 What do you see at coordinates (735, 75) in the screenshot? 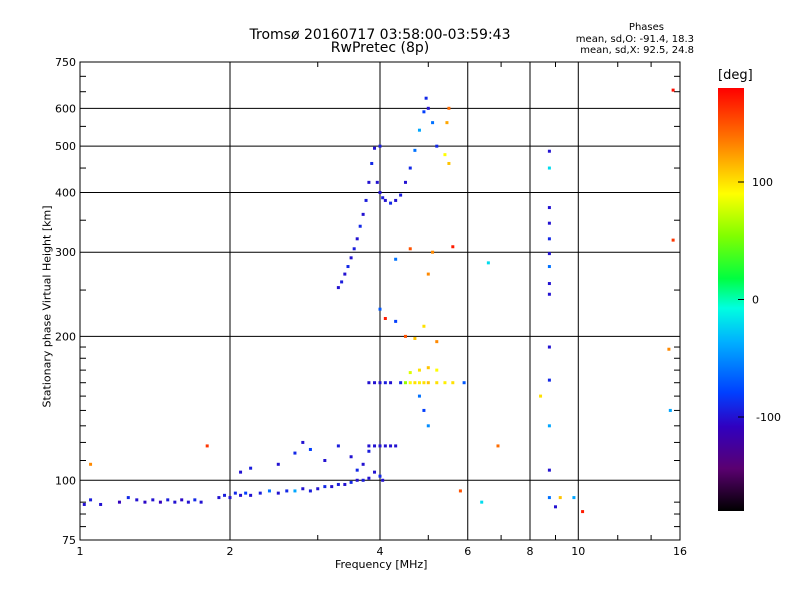
I see `colorbar-unit-label: [deg]` at bounding box center [735, 75].